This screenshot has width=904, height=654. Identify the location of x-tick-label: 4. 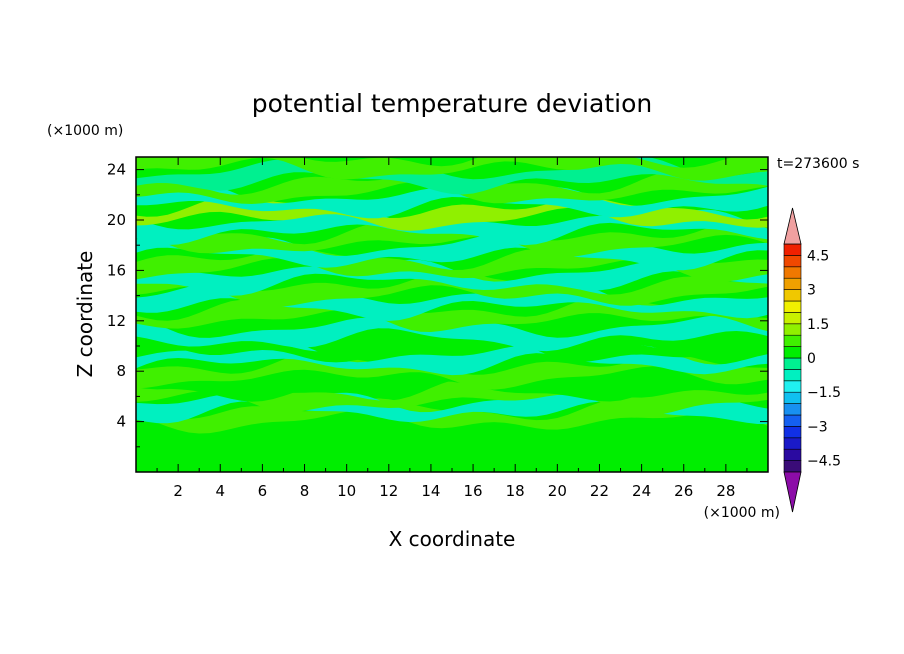
(220, 491).